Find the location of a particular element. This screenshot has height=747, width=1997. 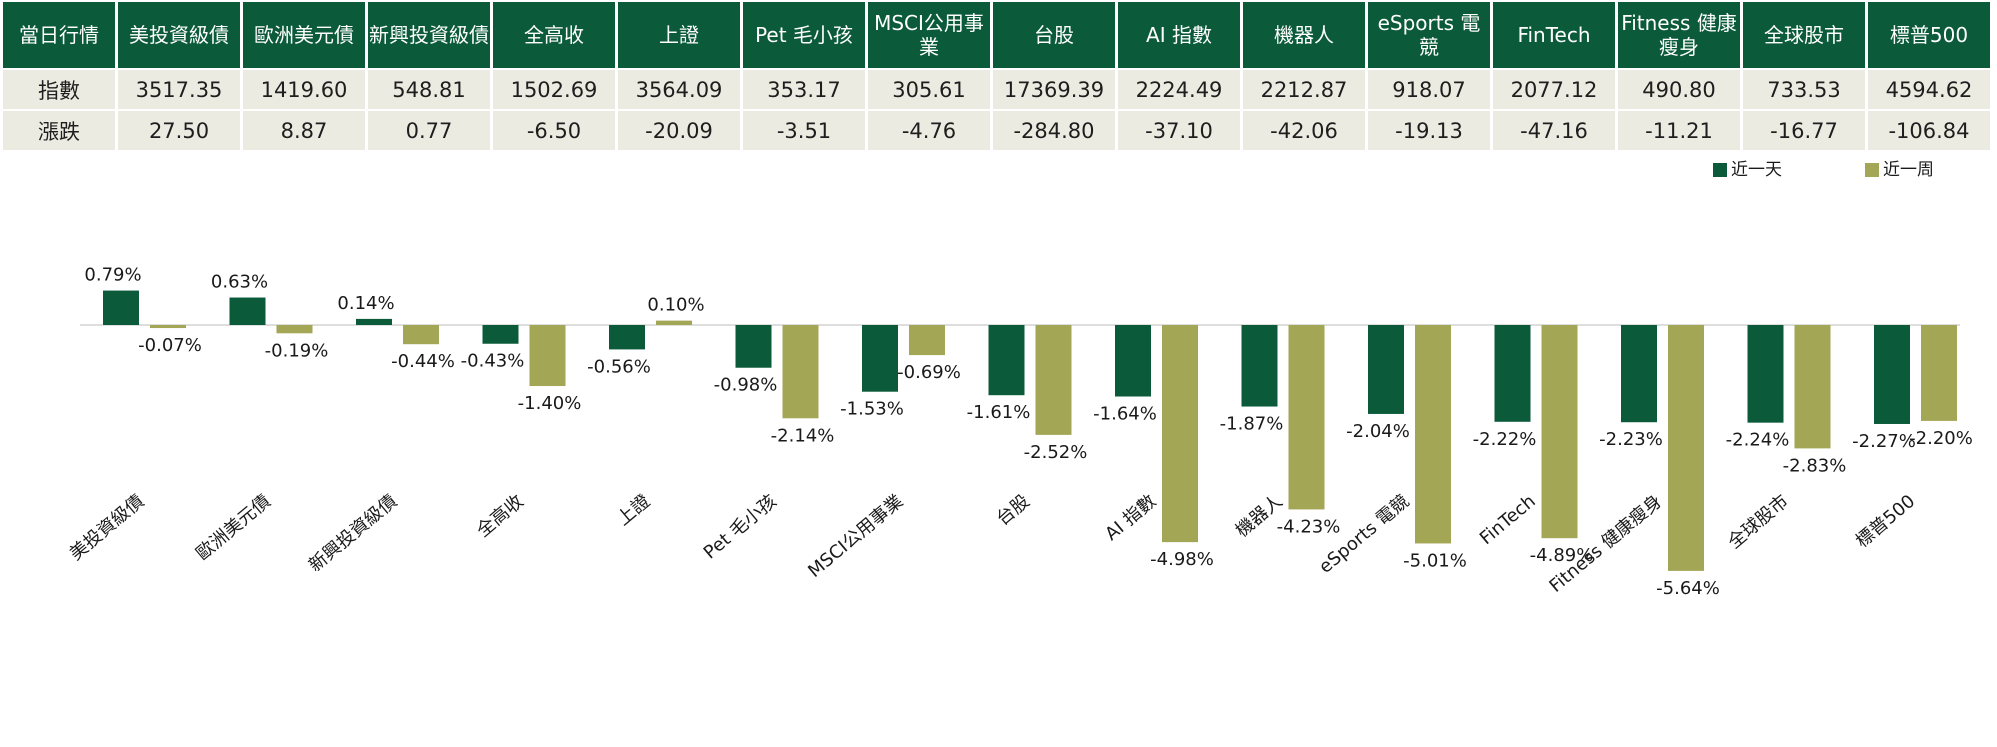

data-label: -2.27% is located at coordinates (1884, 441).